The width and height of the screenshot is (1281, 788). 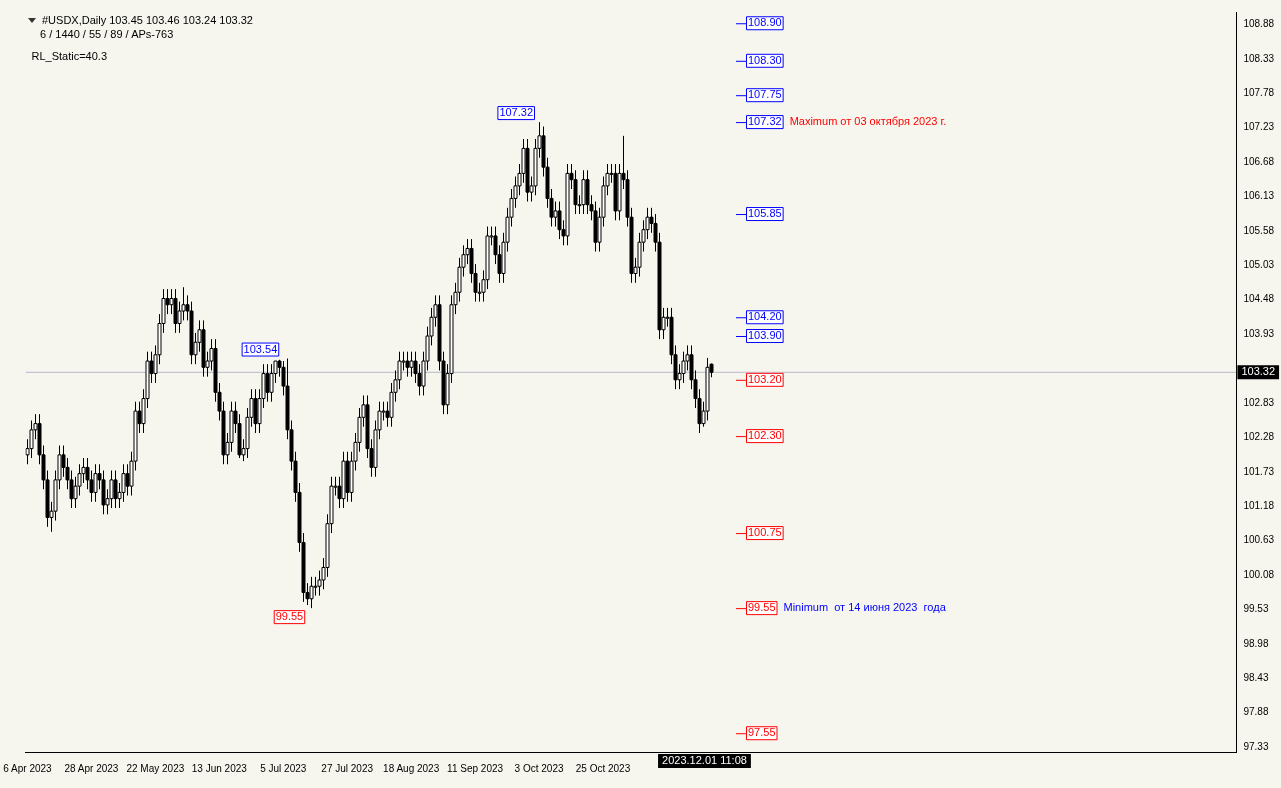 What do you see at coordinates (764, 59) in the screenshot?
I see `annotation: 108.30` at bounding box center [764, 59].